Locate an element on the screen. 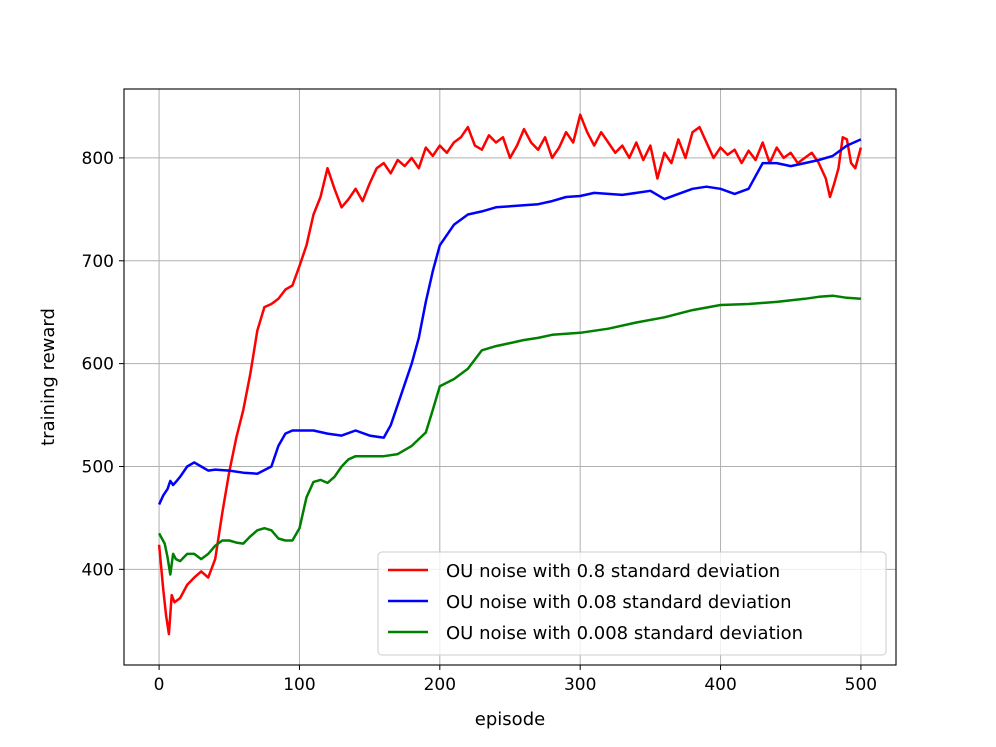  x-axis-label: episode is located at coordinates (510, 719).